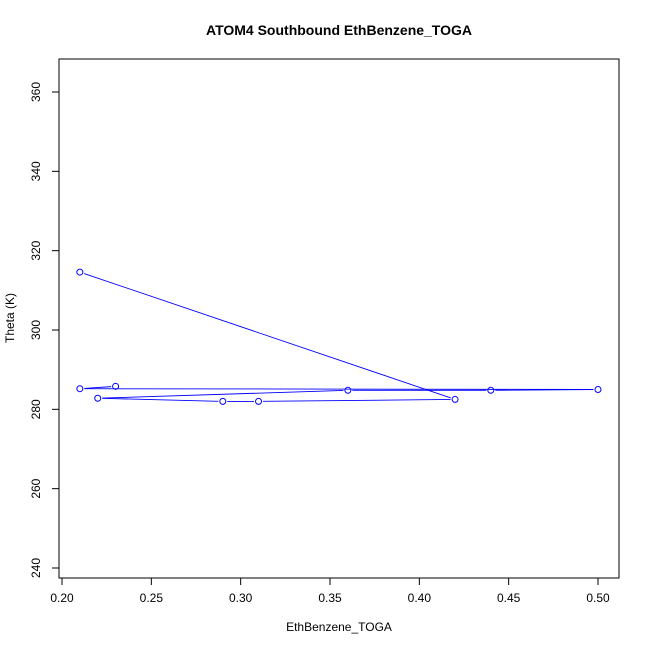 This screenshot has width=650, height=650. I want to click on x-tick-label: 0.40, so click(420, 598).